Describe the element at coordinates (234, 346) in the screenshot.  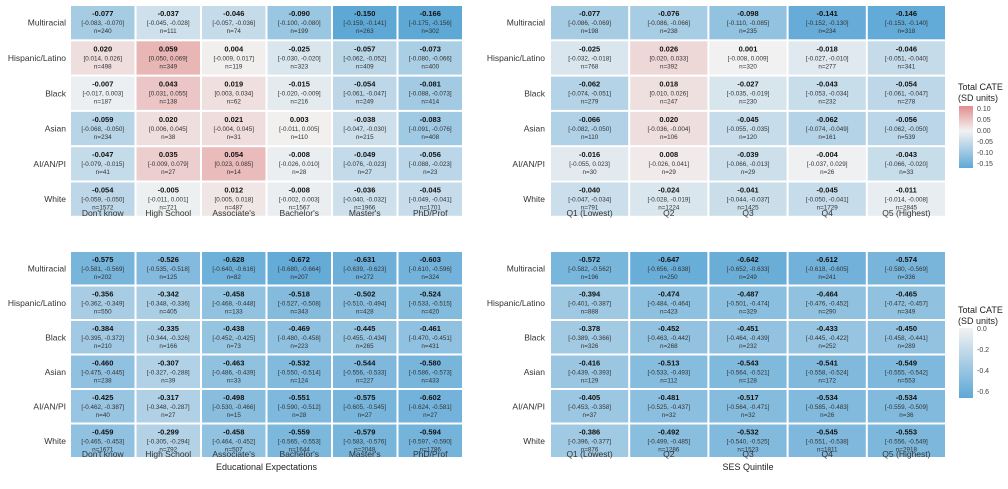
I see `cell-n: n=73` at that location.